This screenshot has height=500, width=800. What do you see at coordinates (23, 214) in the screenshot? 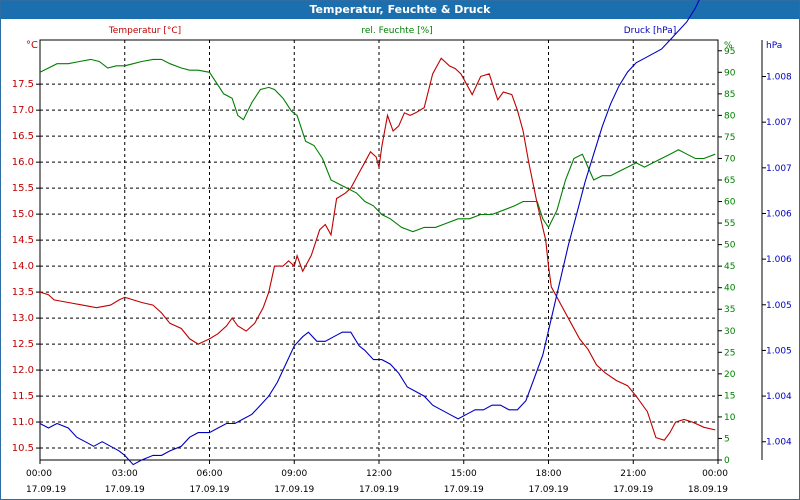
I see `temperature-tick-label: 15.0` at bounding box center [23, 214].